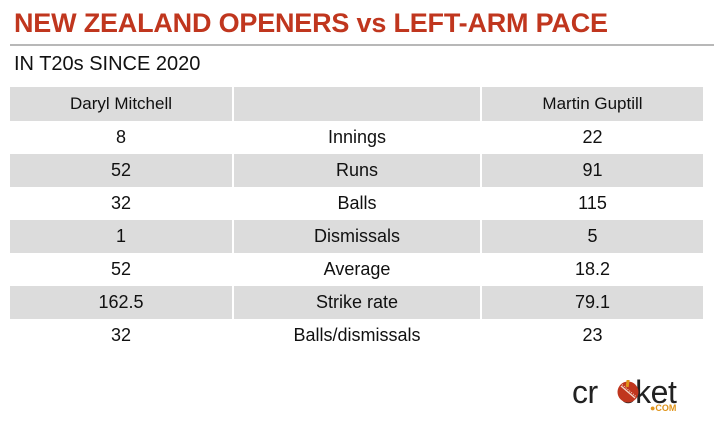 This screenshot has width=714, height=427. I want to click on cricket-com-logo: cr cket ●COM, so click(632, 396).